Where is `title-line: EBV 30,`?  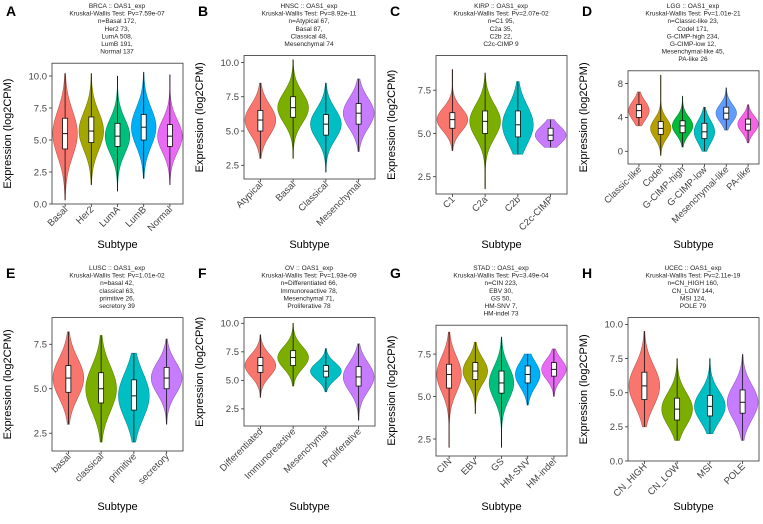
title-line: EBV 30, is located at coordinates (501, 291).